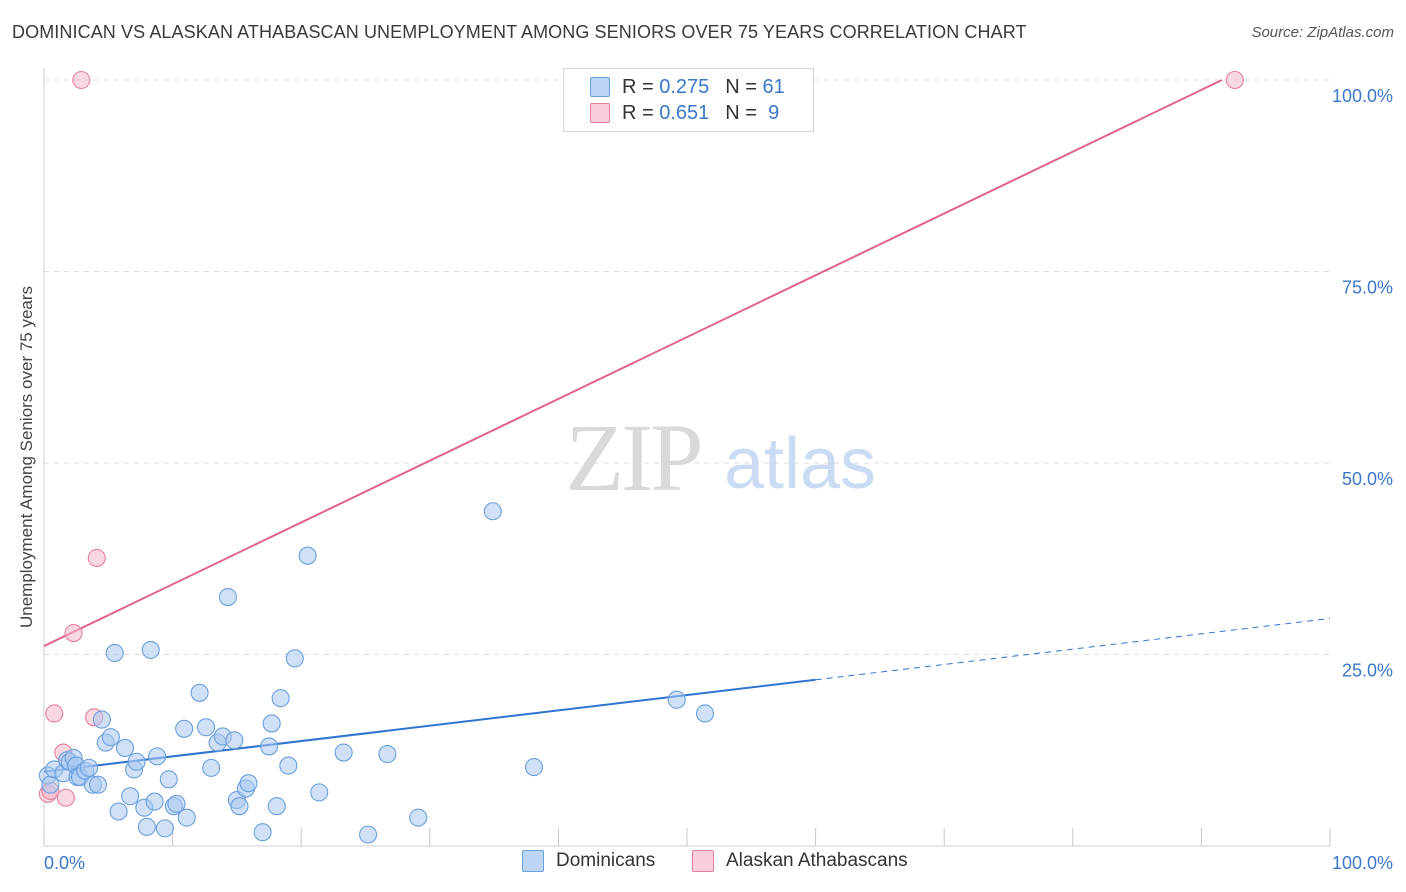 The image size is (1406, 892). Describe the element at coordinates (1367, 671) in the screenshot. I see `y-tick-label: 25.0%` at that location.